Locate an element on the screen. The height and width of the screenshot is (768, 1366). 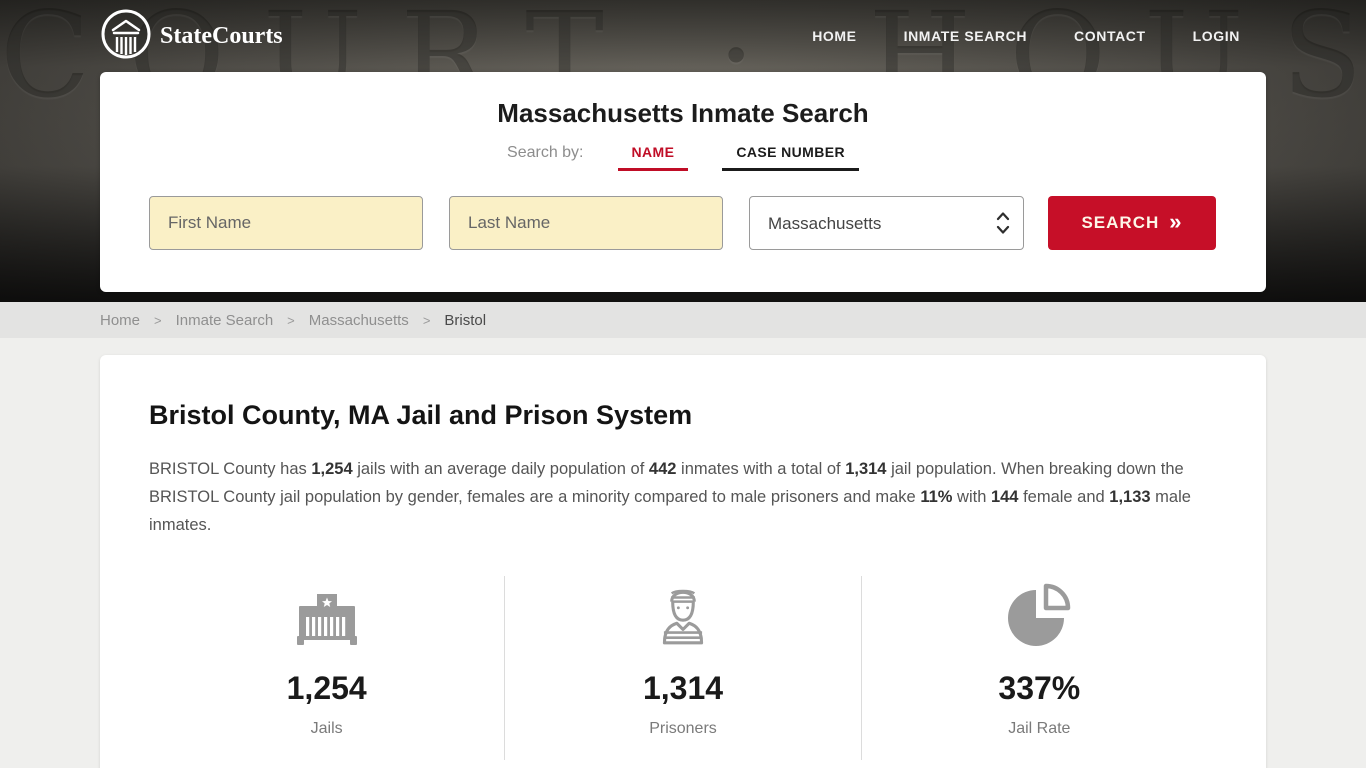
search-by-row: Search by: NAME CASE NUMBER is located at coordinates (683, 157).